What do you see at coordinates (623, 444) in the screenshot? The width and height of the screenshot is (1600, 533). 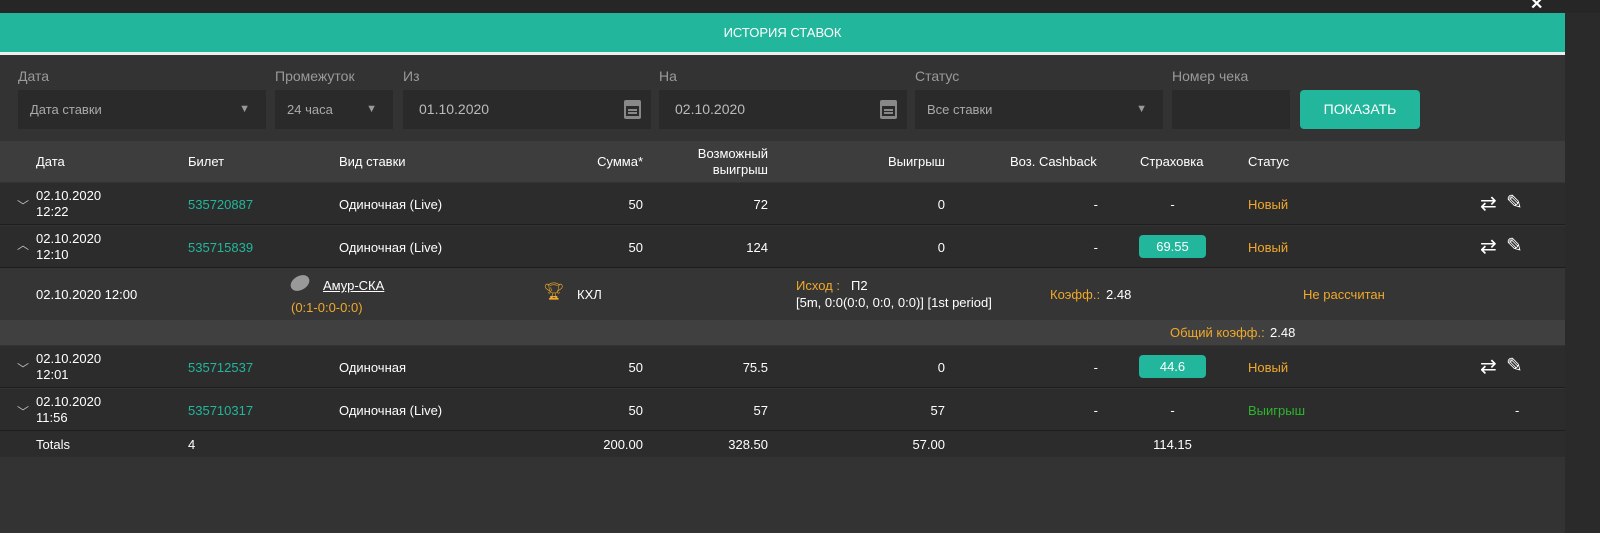 I see `totals-sum: 200.00` at bounding box center [623, 444].